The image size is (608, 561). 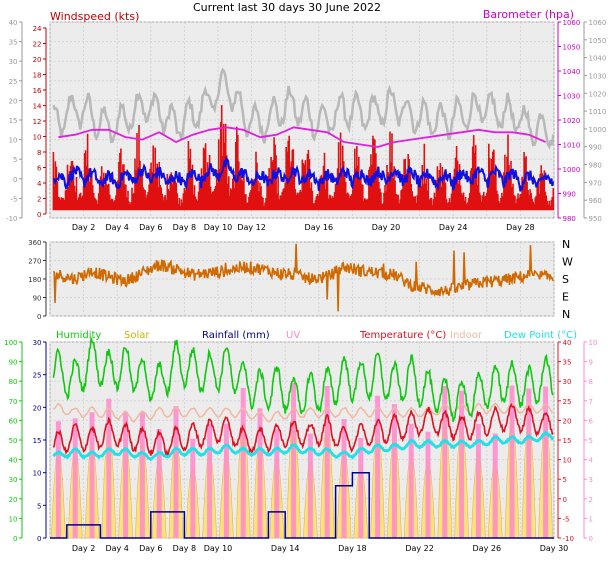 What do you see at coordinates (303, 446) in the screenshot?
I see `dewpoint-series` at bounding box center [303, 446].